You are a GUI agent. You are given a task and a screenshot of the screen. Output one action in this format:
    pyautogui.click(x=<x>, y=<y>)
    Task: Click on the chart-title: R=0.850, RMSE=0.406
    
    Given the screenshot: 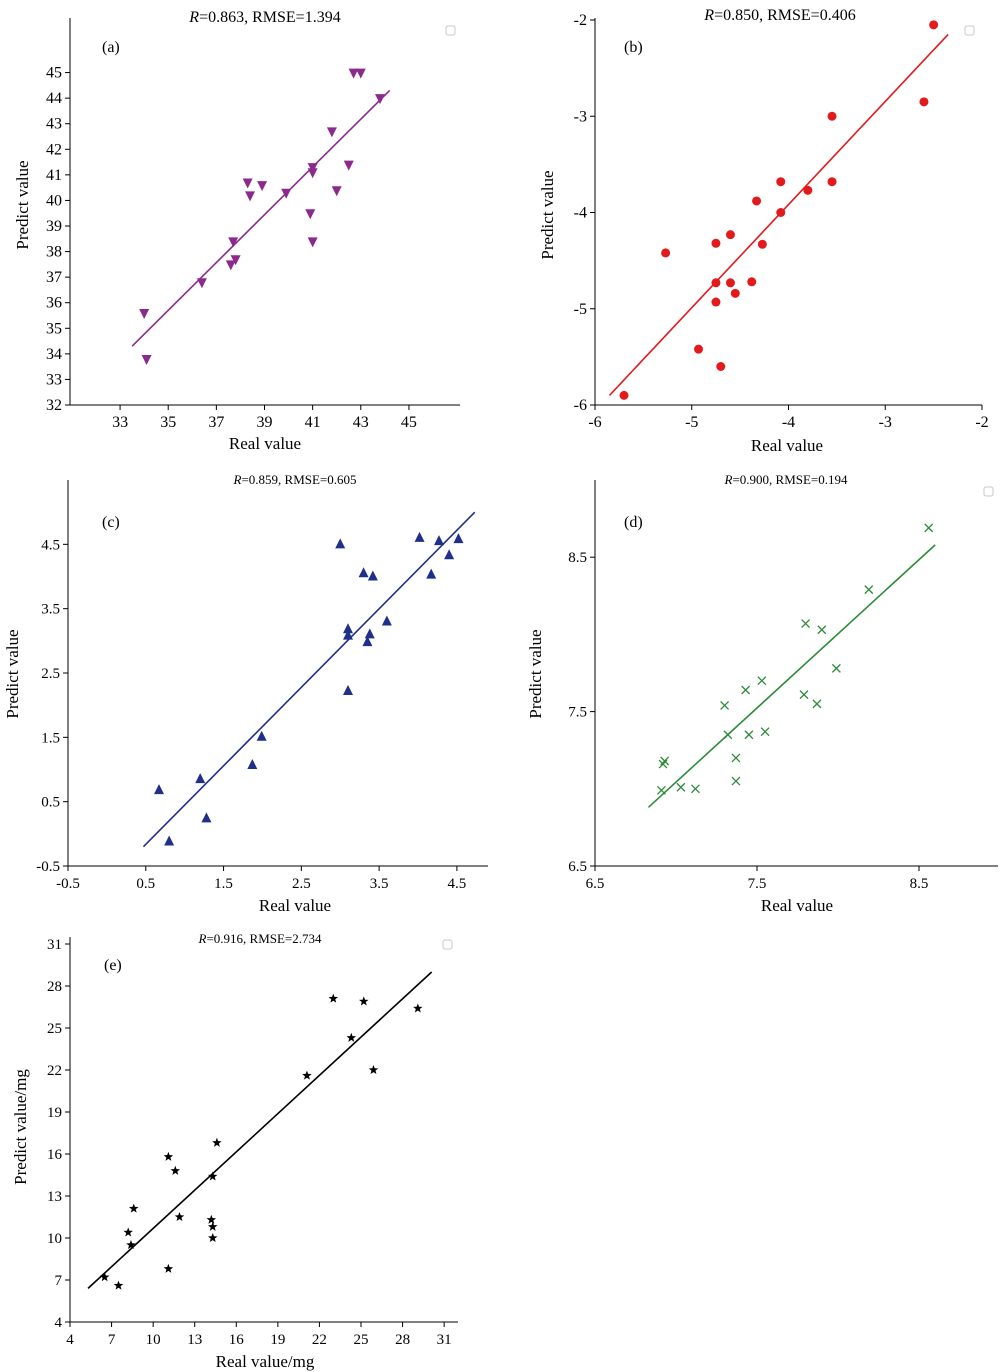 What is the action you would take?
    pyautogui.click(x=779, y=15)
    